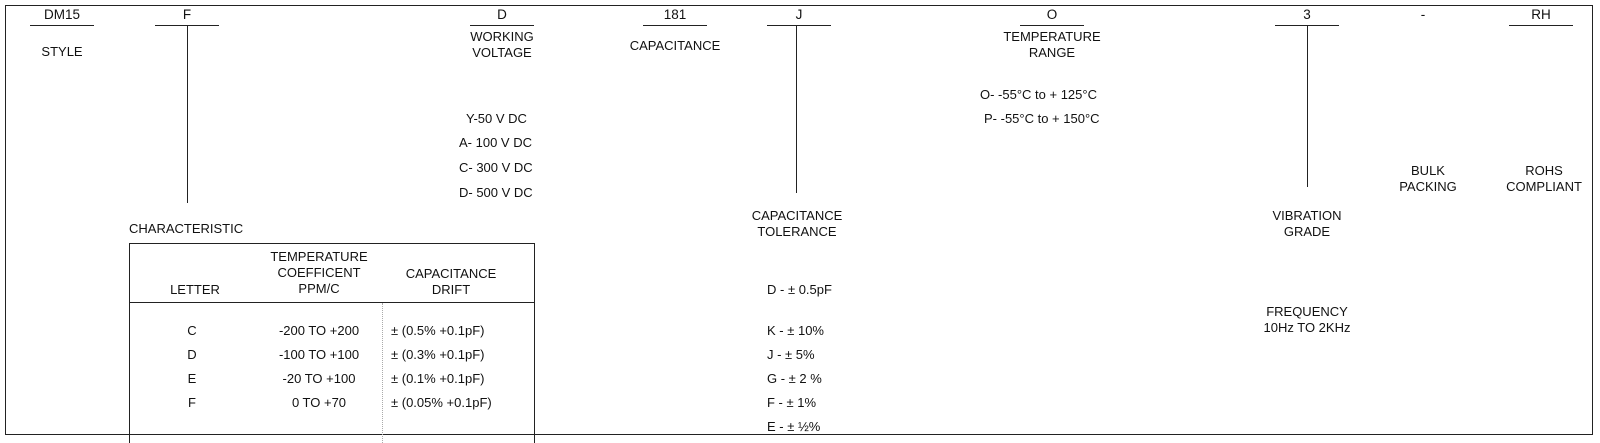  Describe the element at coordinates (794, 426) in the screenshot. I see `tolerance-option: E - ± ½%` at that location.